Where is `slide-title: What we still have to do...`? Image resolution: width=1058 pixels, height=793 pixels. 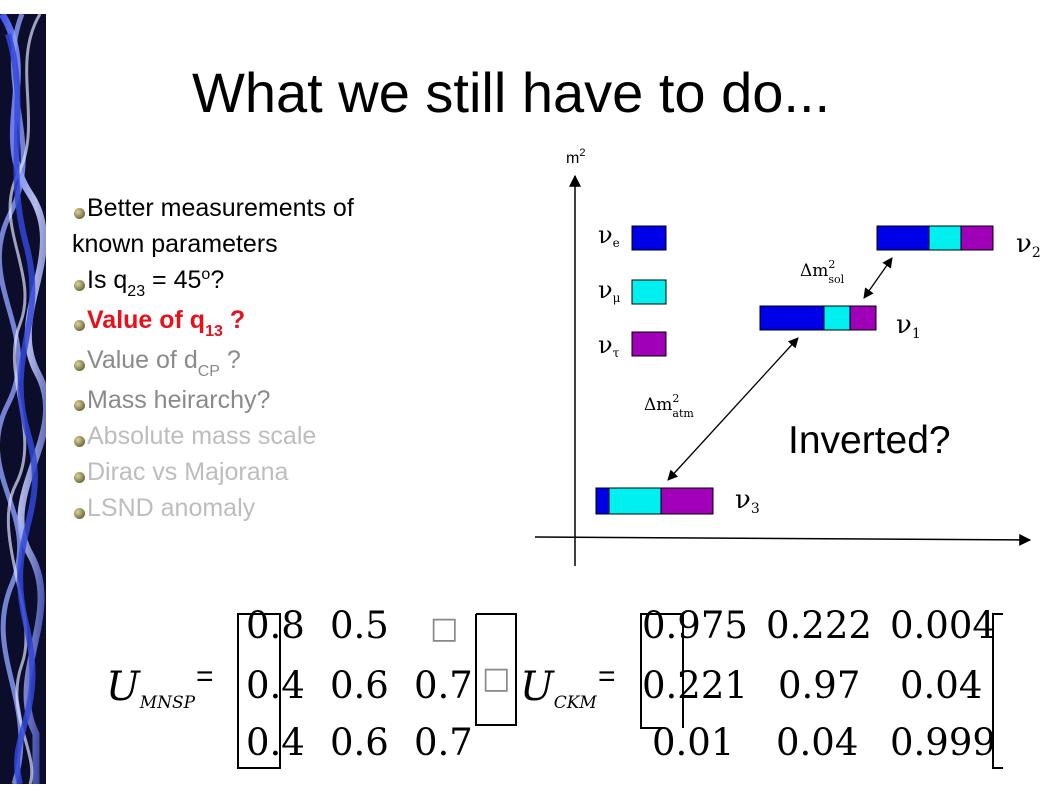
slide-title: What we still have to do... is located at coordinates (511, 92).